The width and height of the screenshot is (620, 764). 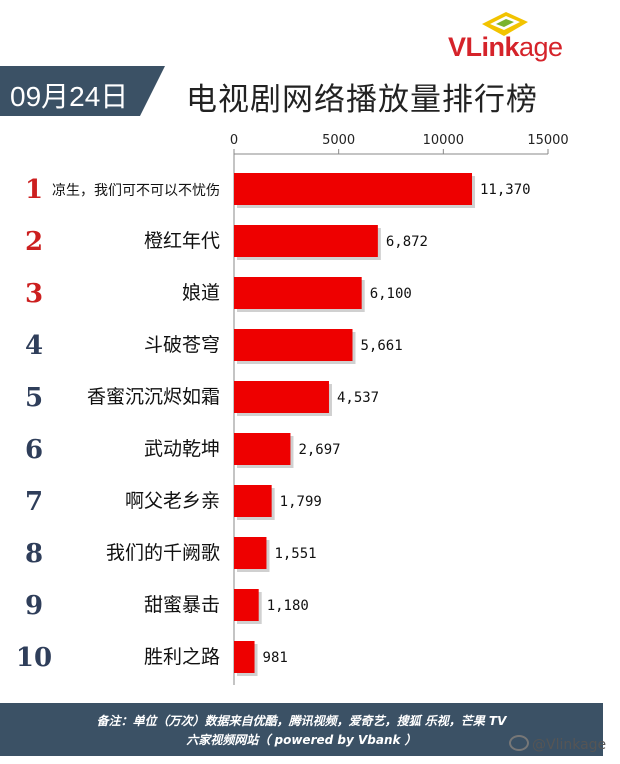 I want to click on category-label: 我们的千阙歌, so click(x=163, y=553).